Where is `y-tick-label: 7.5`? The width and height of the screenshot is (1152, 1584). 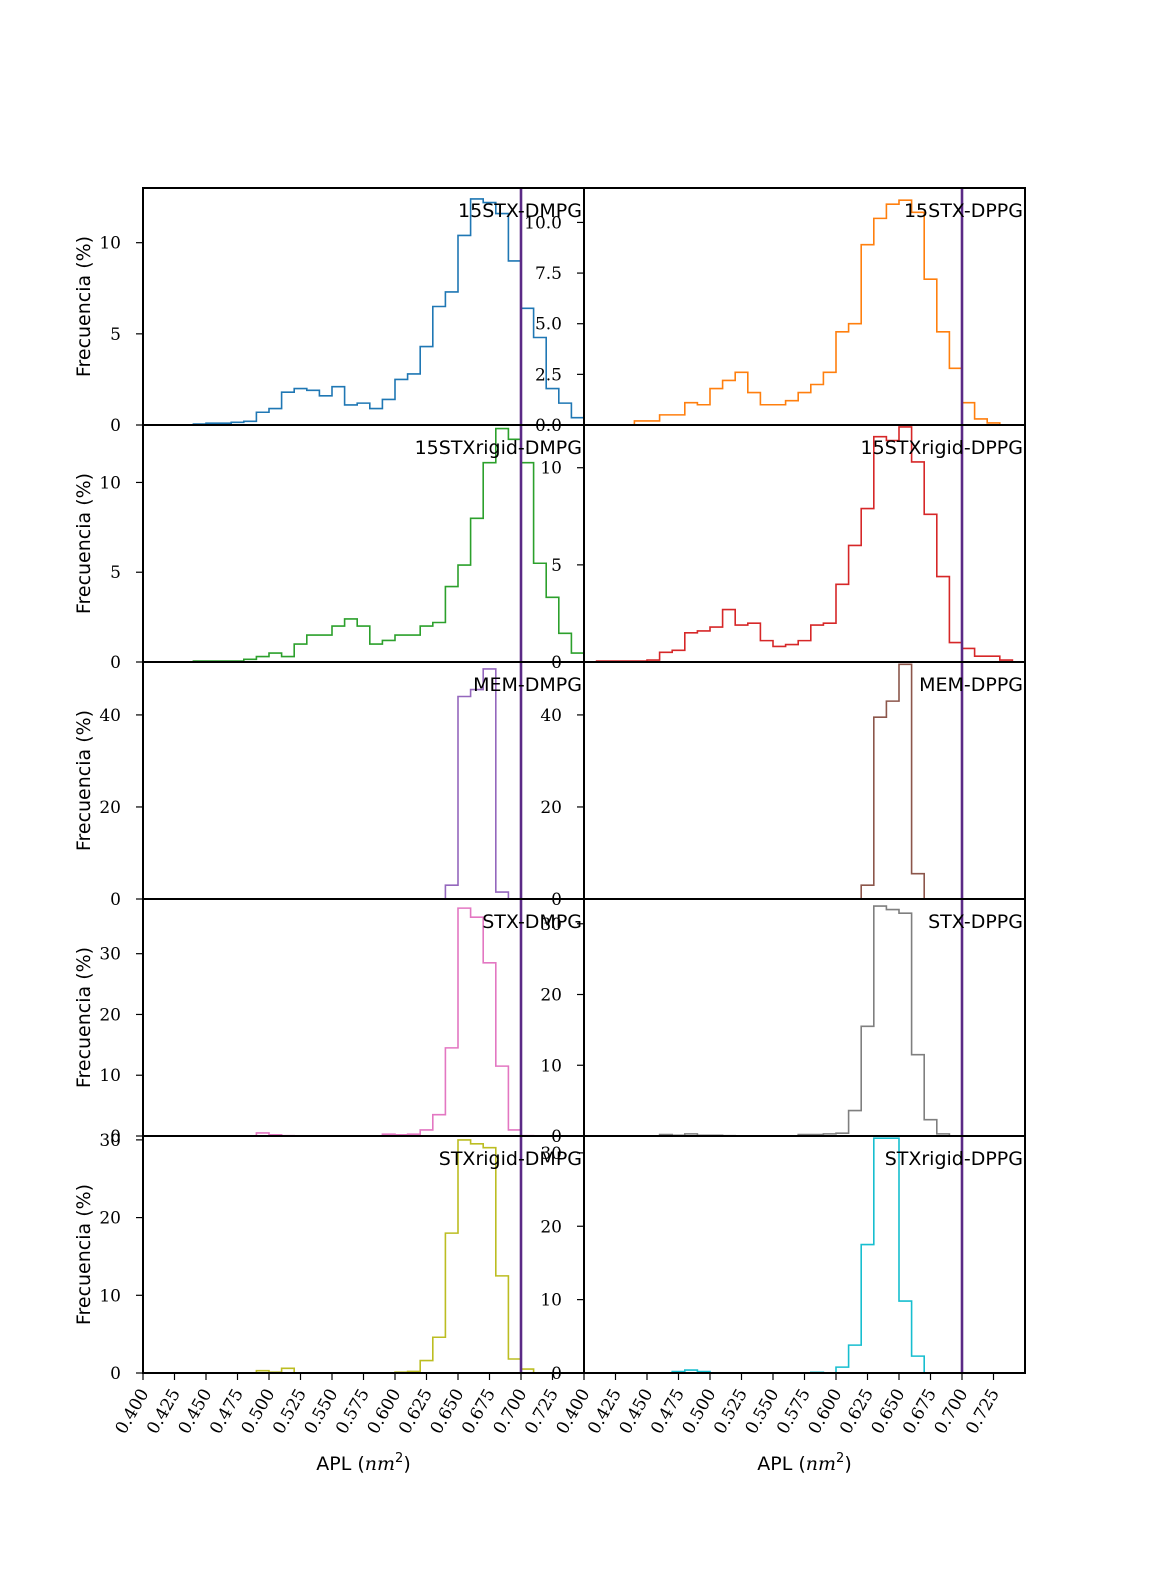 y-tick-label: 7.5 is located at coordinates (548, 274).